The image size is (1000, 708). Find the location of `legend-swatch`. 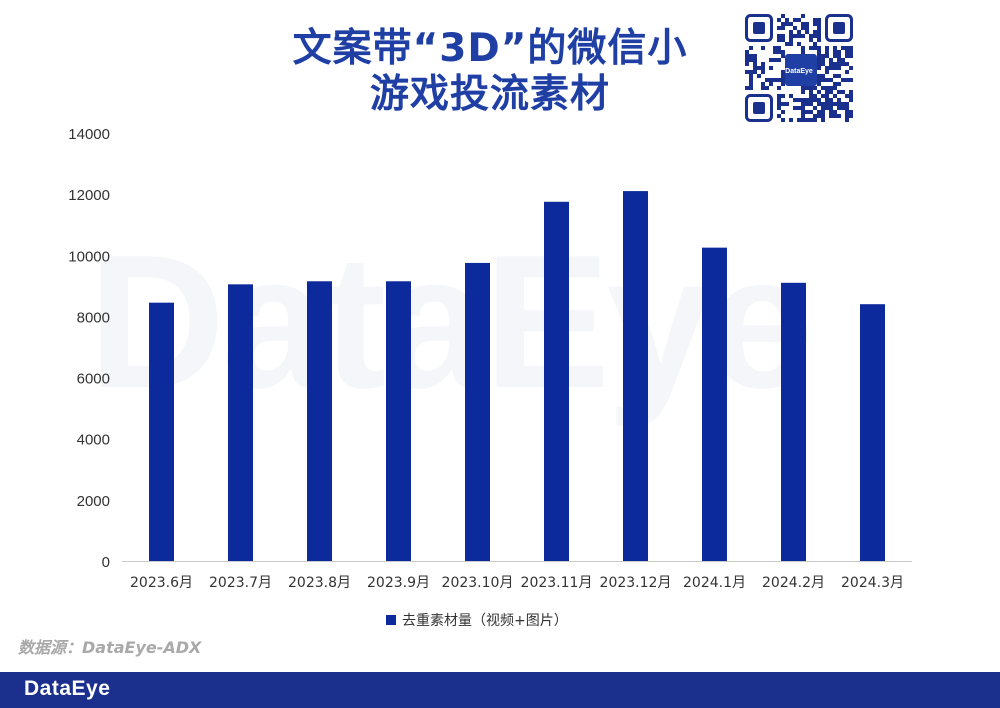

legend-swatch is located at coordinates (391, 620).